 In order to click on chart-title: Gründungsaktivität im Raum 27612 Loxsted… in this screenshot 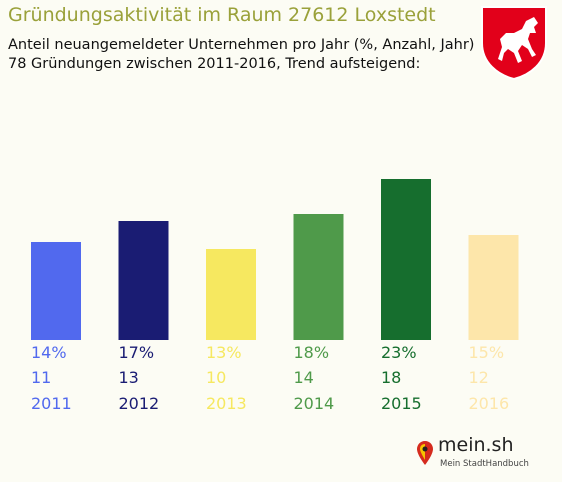, I will do `click(222, 15)`.